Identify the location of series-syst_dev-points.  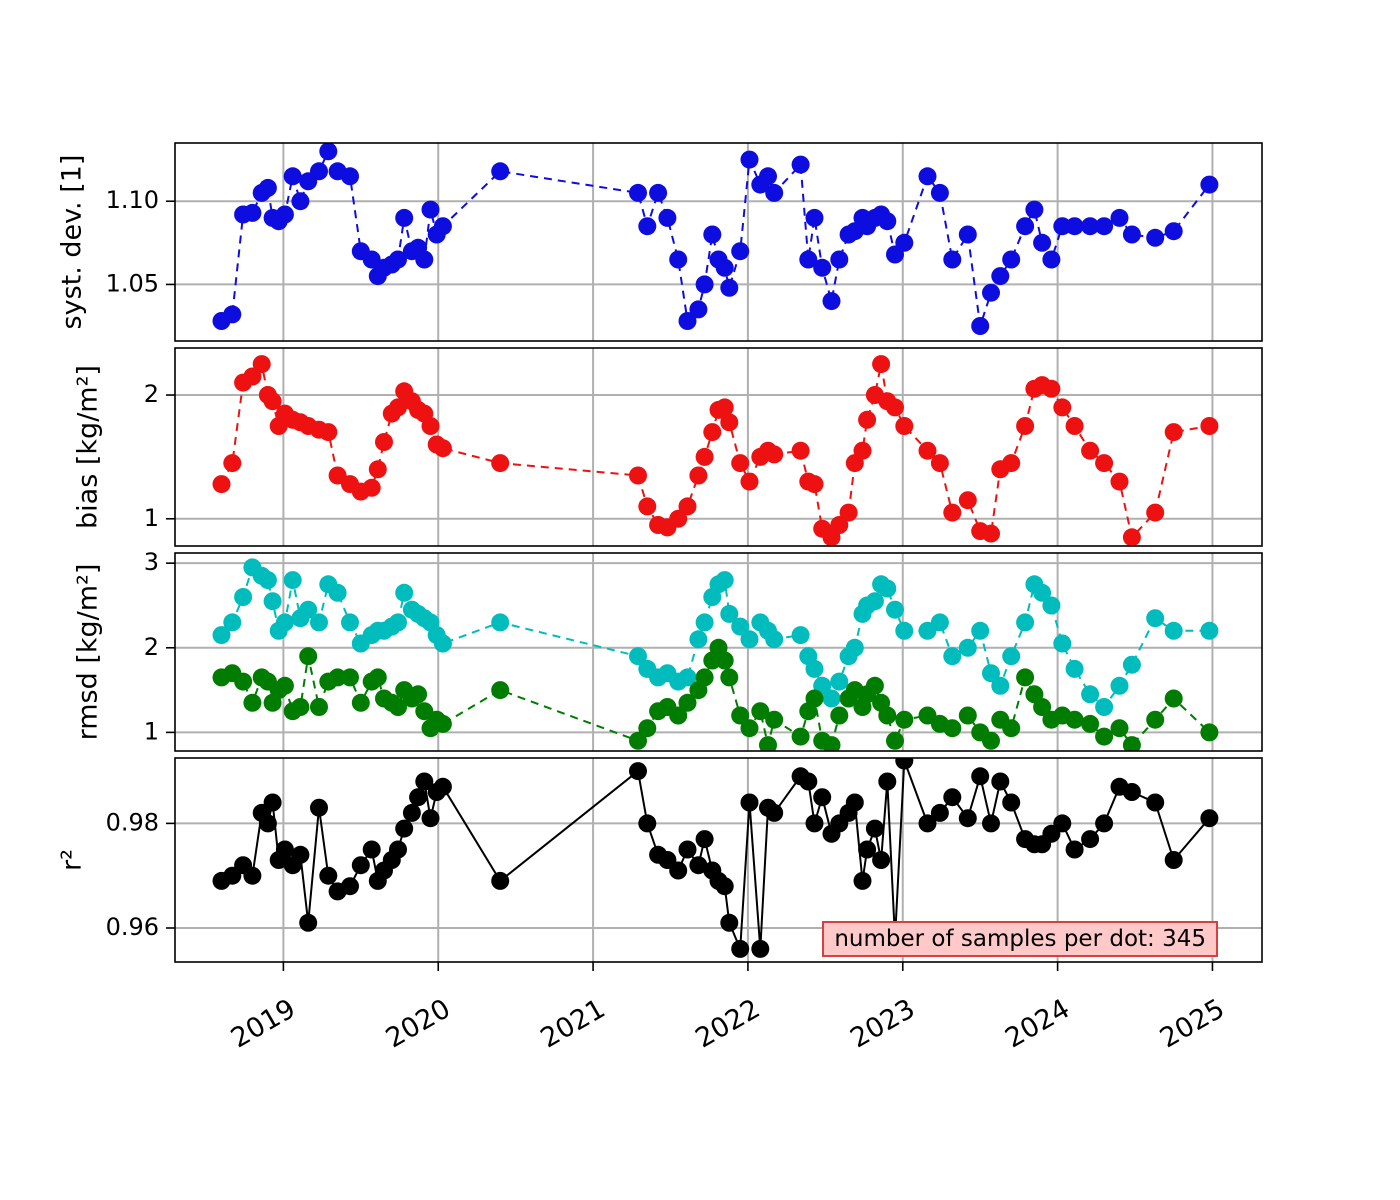
(715, 239).